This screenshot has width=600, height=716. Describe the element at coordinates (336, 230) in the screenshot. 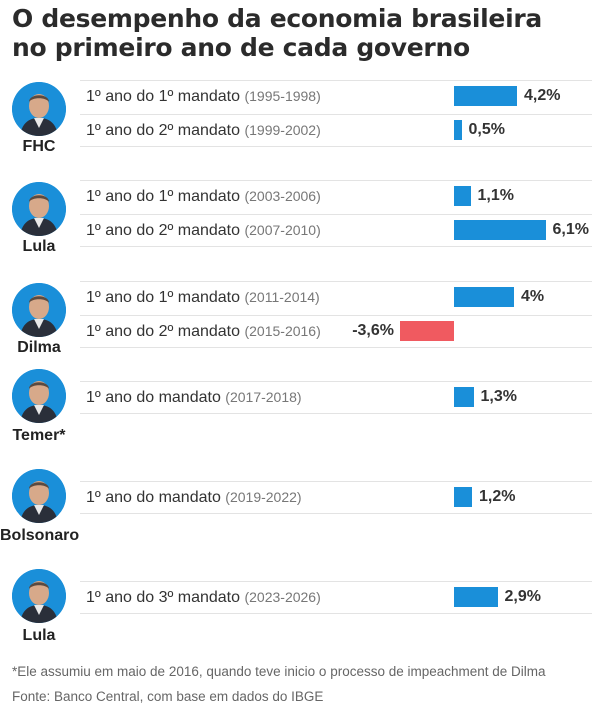

I see `chart-row: 1º ano do 2º mandato (2007-2010) 6,1%` at that location.